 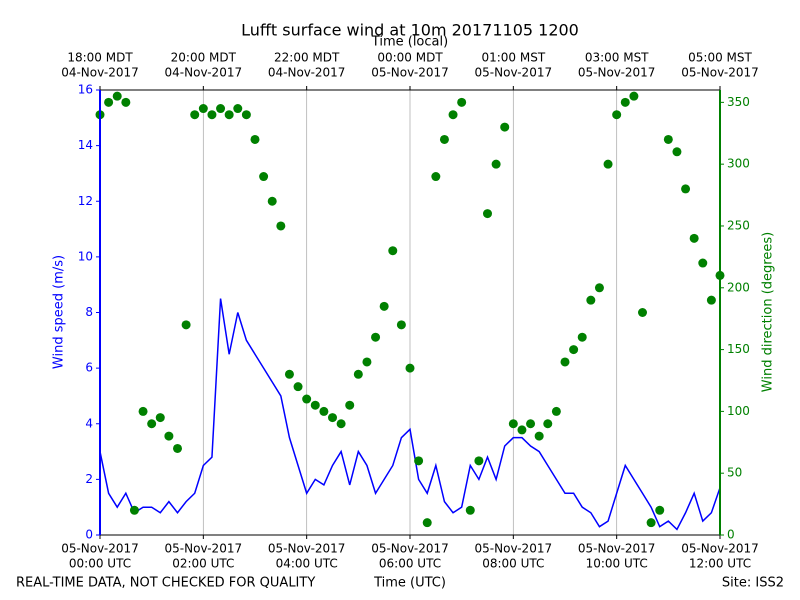 What do you see at coordinates (409, 583) in the screenshot?
I see `x-axis-label: Time (UTC)` at bounding box center [409, 583].